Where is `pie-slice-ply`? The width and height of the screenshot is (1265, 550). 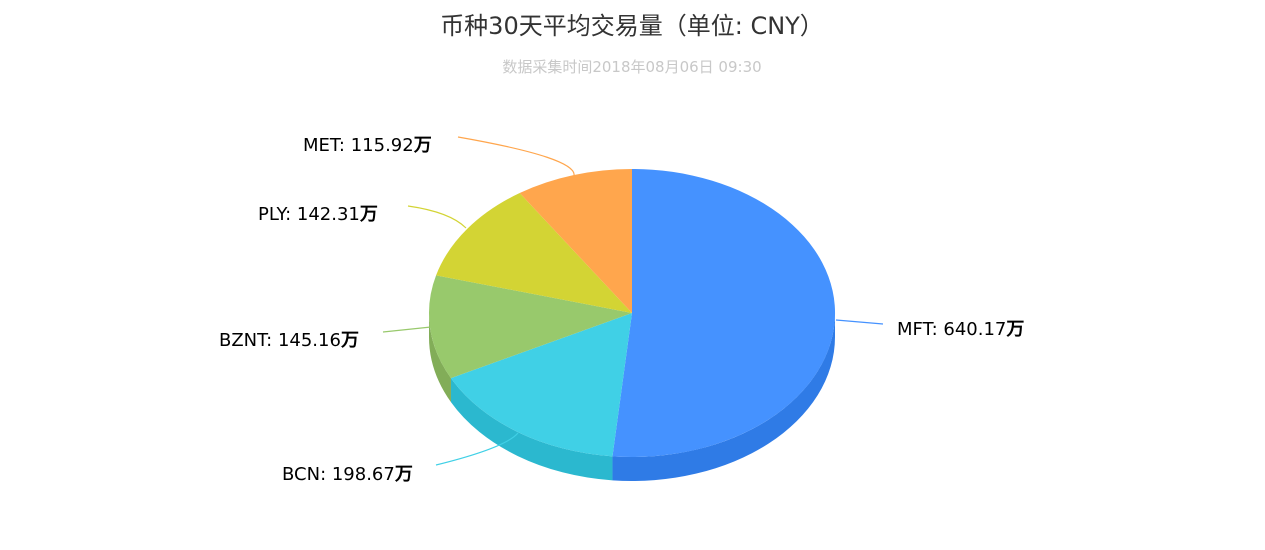 pie-slice-ply is located at coordinates (534, 253).